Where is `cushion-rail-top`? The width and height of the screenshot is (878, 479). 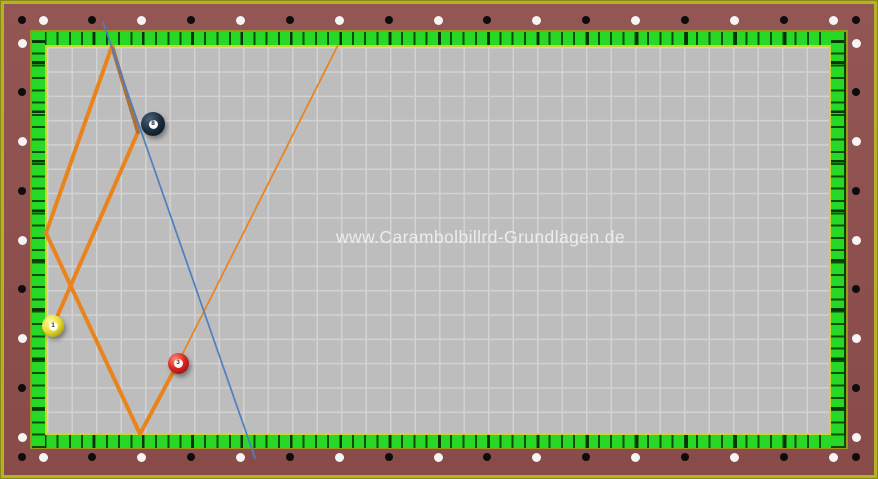
cushion-rail-top is located at coordinates (439, 38).